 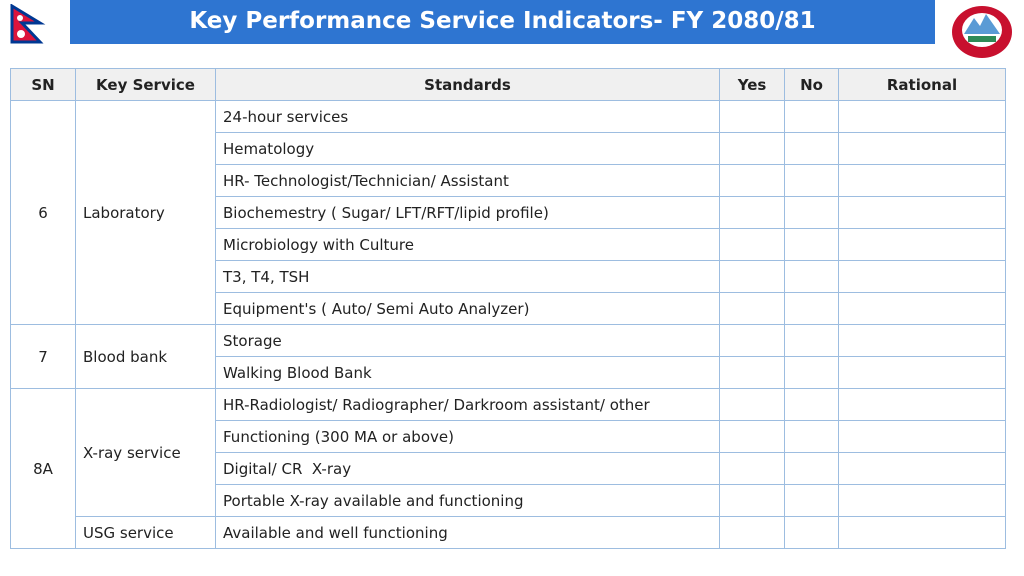 I want to click on table-row: 7 Blood bank Storage, so click(x=508, y=356).